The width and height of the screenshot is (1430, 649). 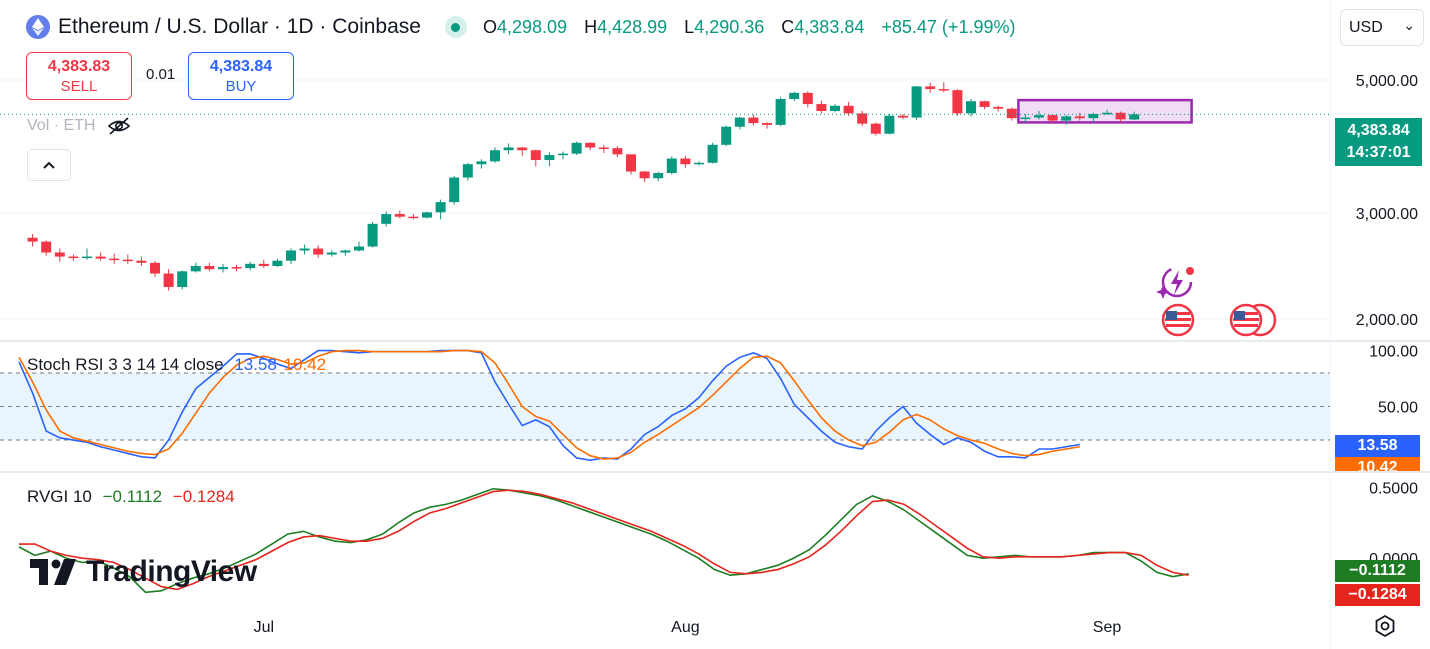 I want to click on collapse-legend-button, so click(x=49, y=165).